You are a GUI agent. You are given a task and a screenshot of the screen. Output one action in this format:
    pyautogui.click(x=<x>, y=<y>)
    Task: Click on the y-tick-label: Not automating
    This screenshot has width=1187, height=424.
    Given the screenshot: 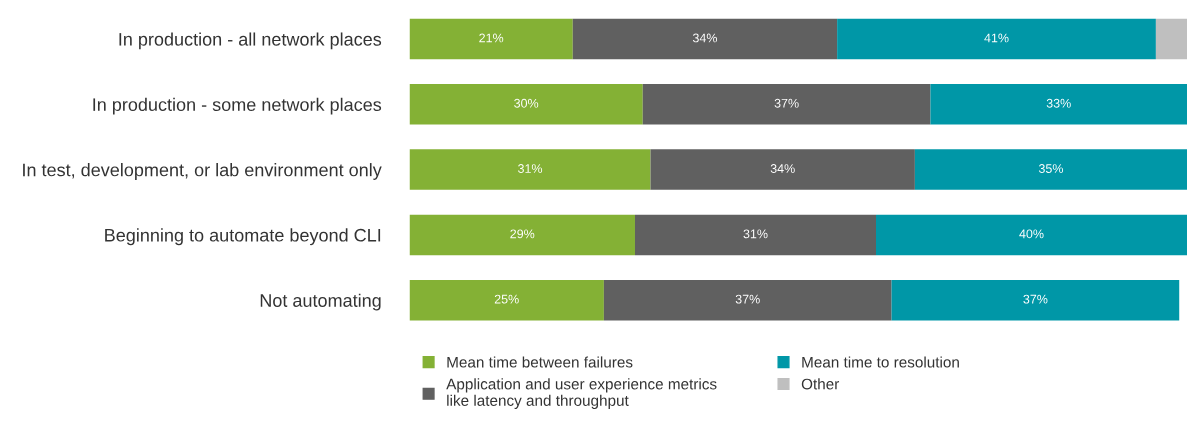 What is the action you would take?
    pyautogui.click(x=320, y=302)
    